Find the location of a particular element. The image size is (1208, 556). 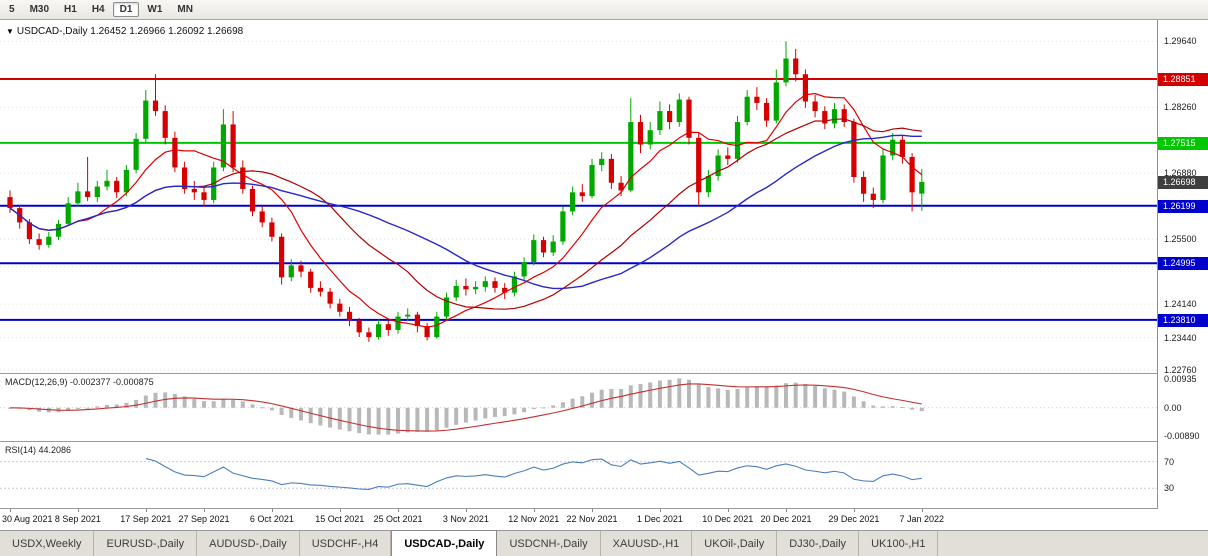

macd-histogram is located at coordinates (466, 406).